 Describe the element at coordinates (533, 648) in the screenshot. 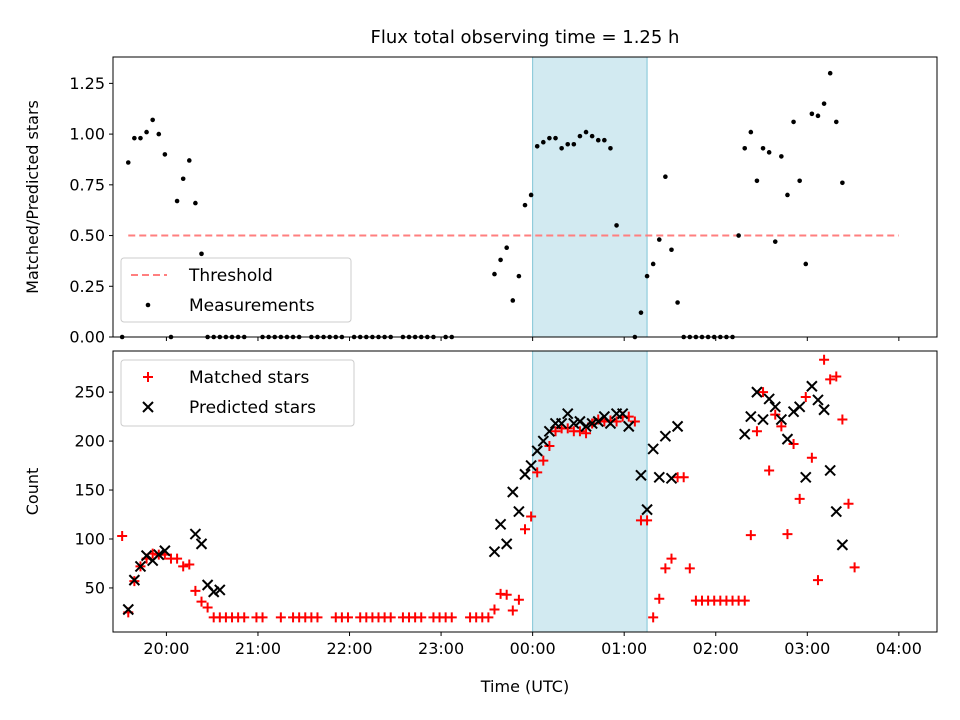

I see `bottom-xtick-label-4: 00:00` at that location.